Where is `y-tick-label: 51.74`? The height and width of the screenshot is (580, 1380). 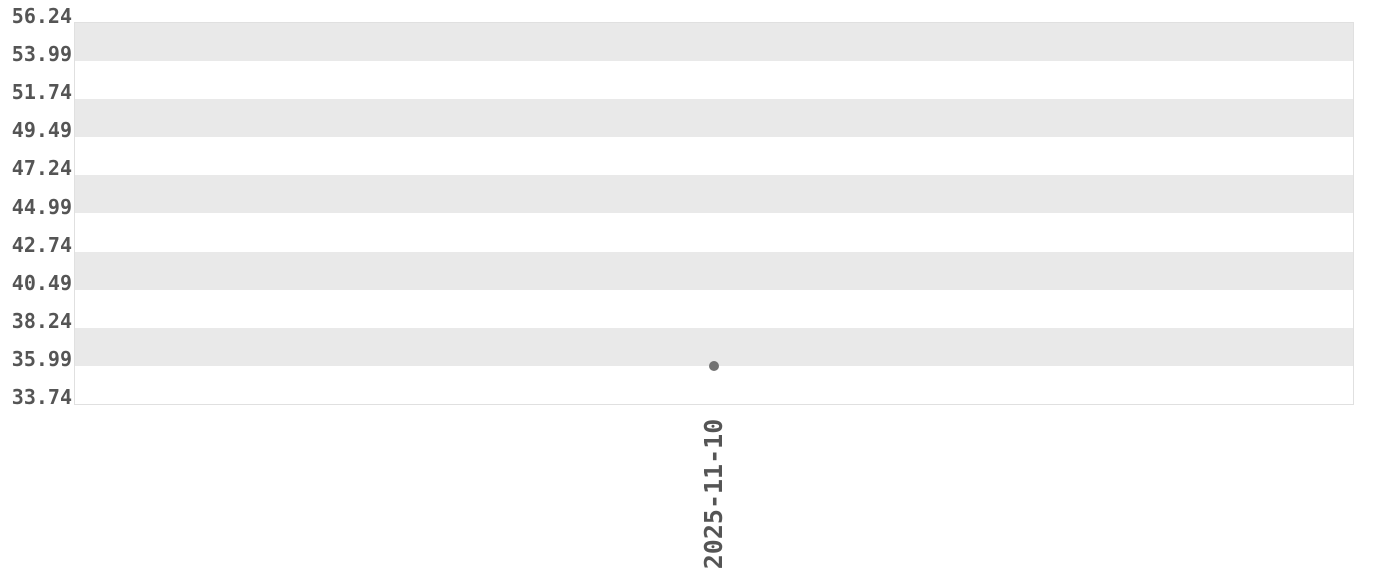
y-tick-label: 51.74 is located at coordinates (41, 92).